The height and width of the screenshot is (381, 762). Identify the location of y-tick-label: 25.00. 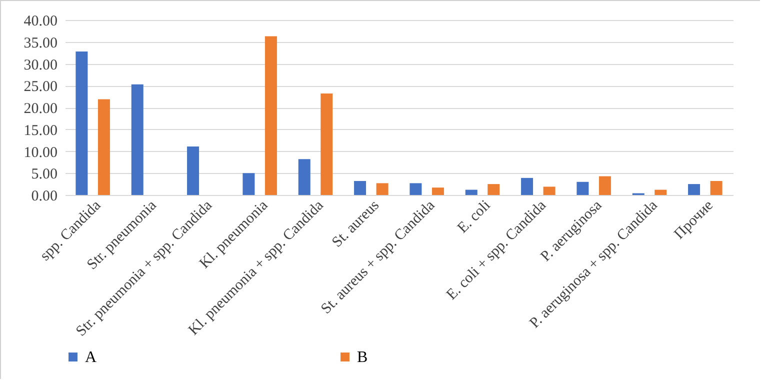
(41, 87).